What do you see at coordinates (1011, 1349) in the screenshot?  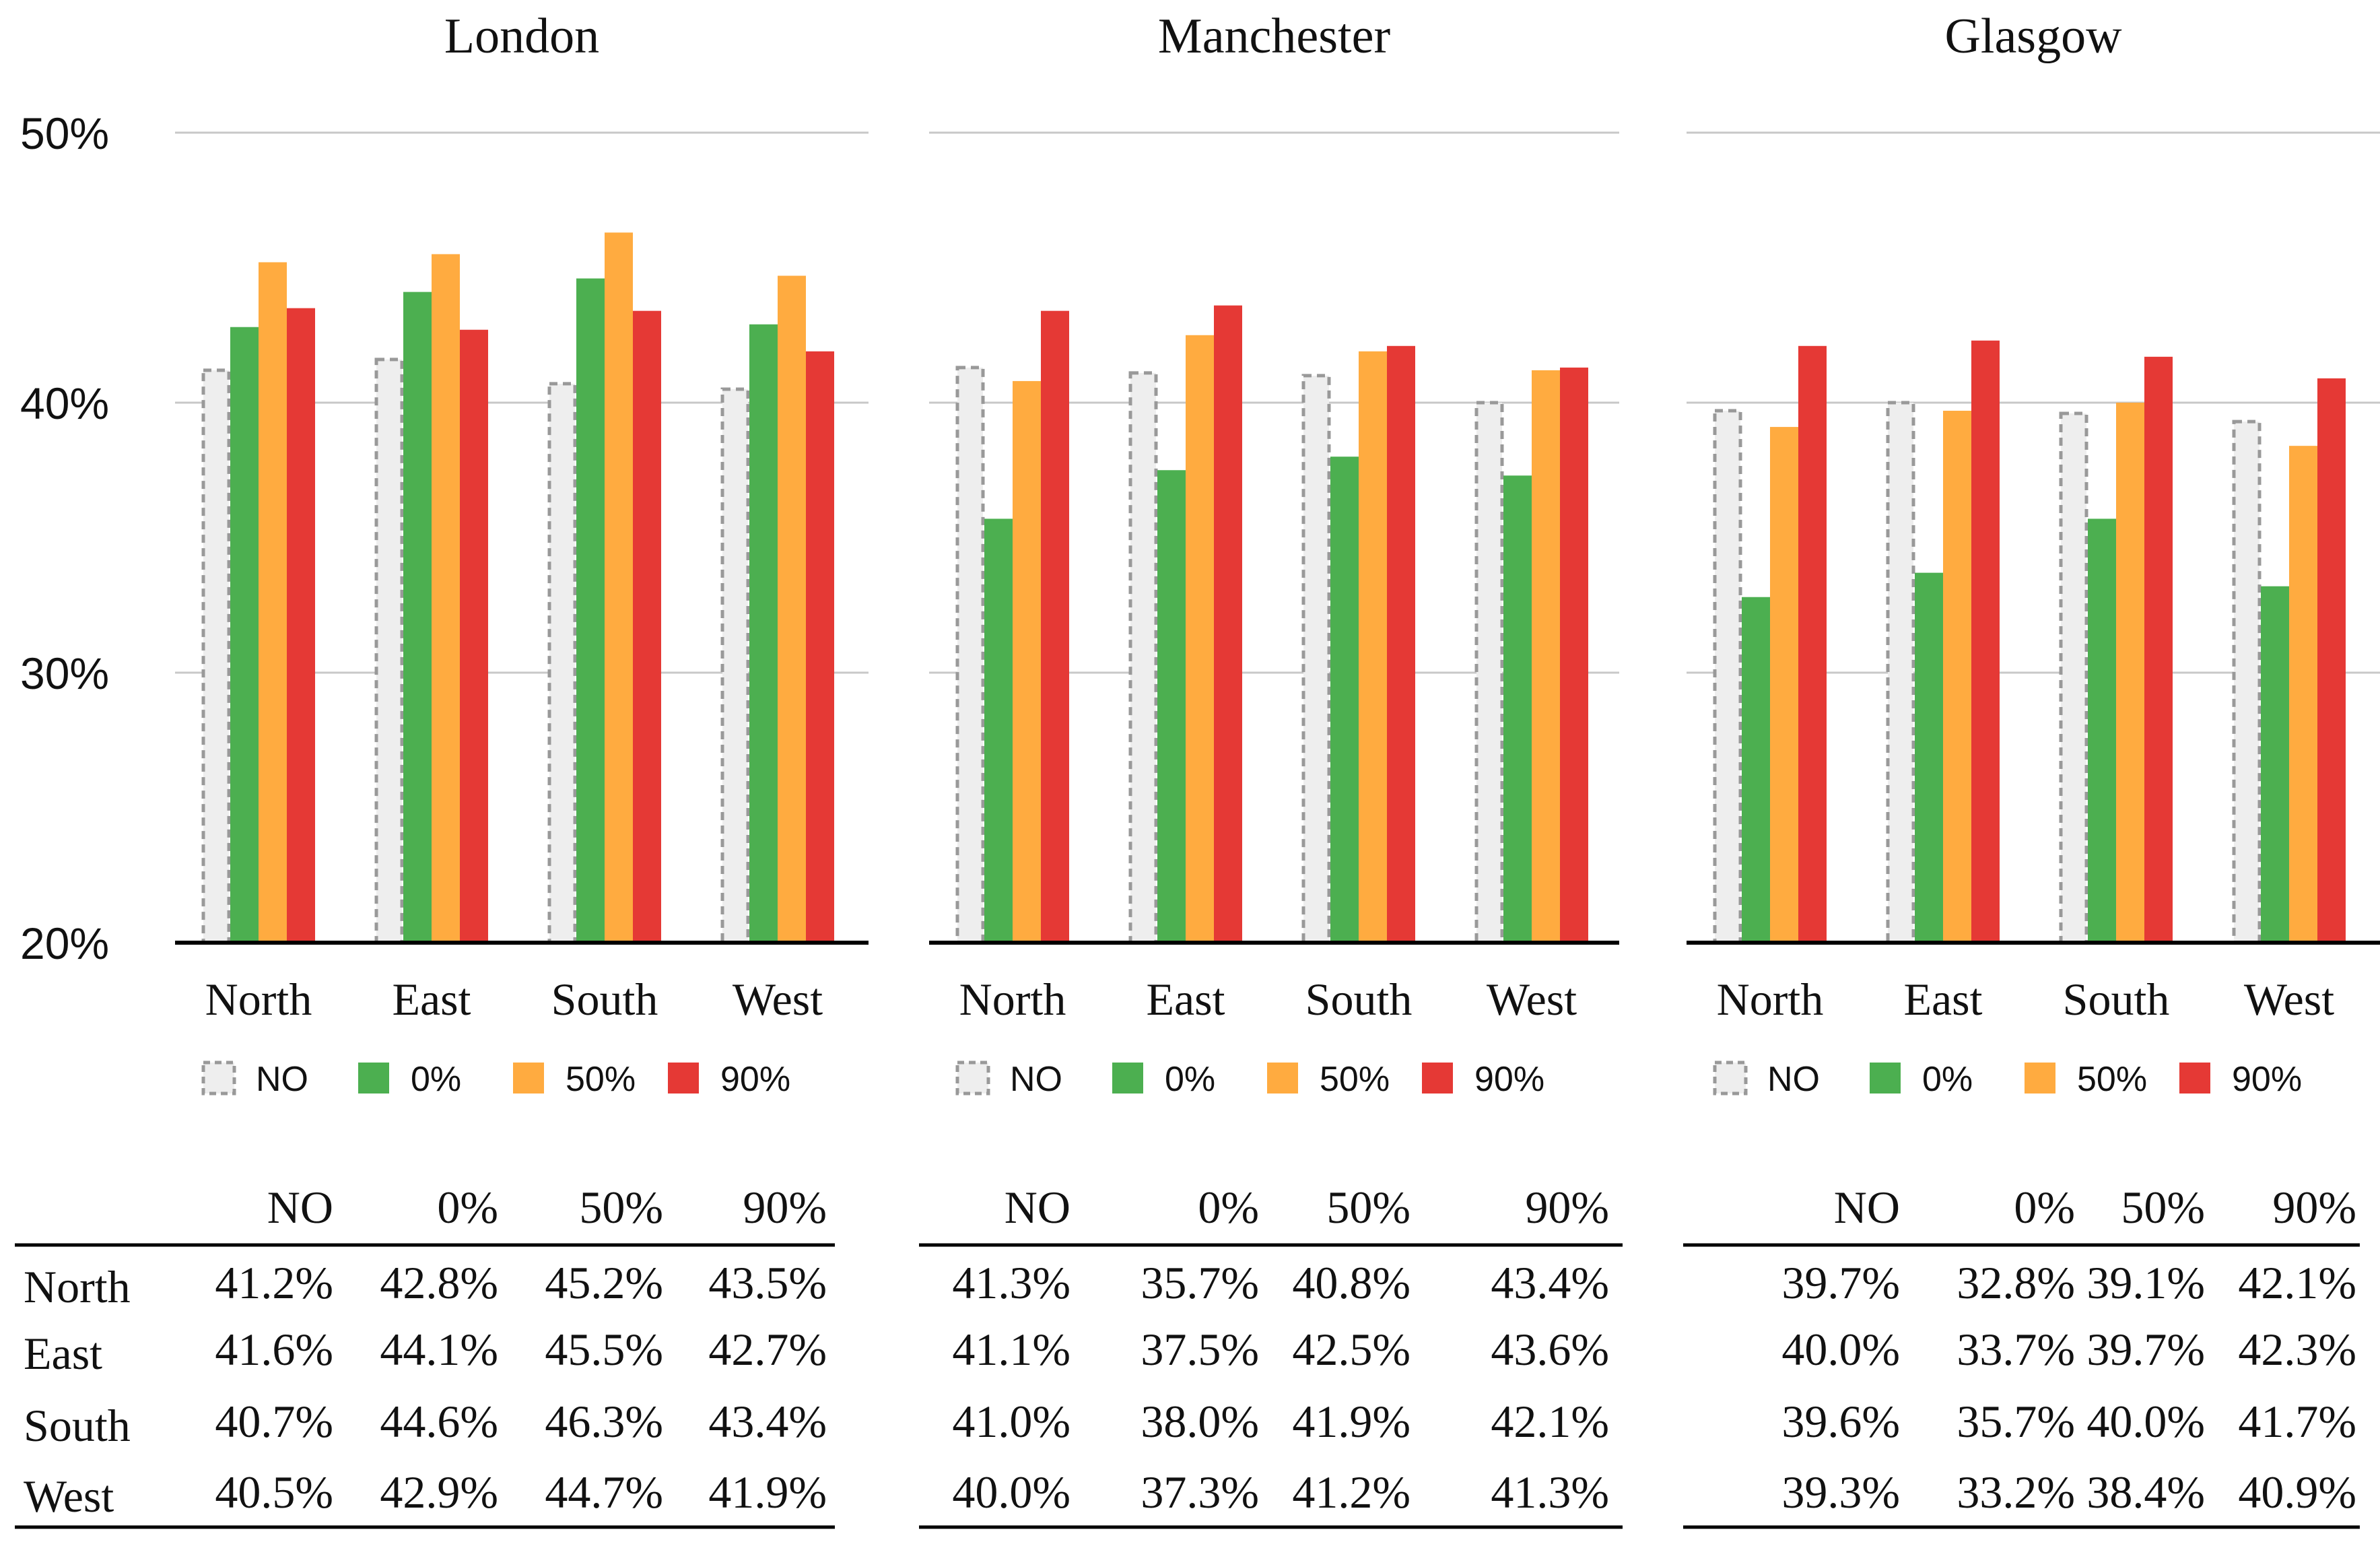 I see `table-cell: 41.1%` at bounding box center [1011, 1349].